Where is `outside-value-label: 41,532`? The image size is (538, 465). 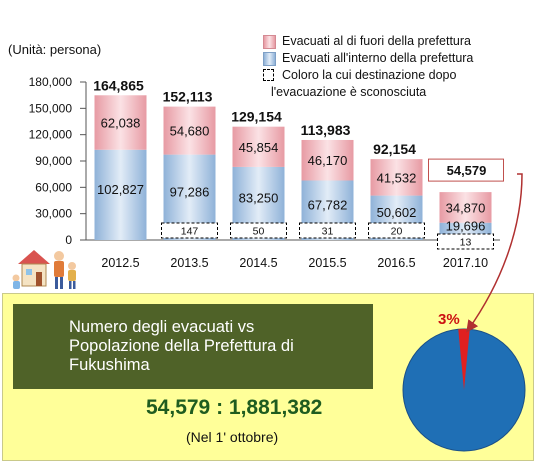 outside-value-label: 41,532 is located at coordinates (397, 177).